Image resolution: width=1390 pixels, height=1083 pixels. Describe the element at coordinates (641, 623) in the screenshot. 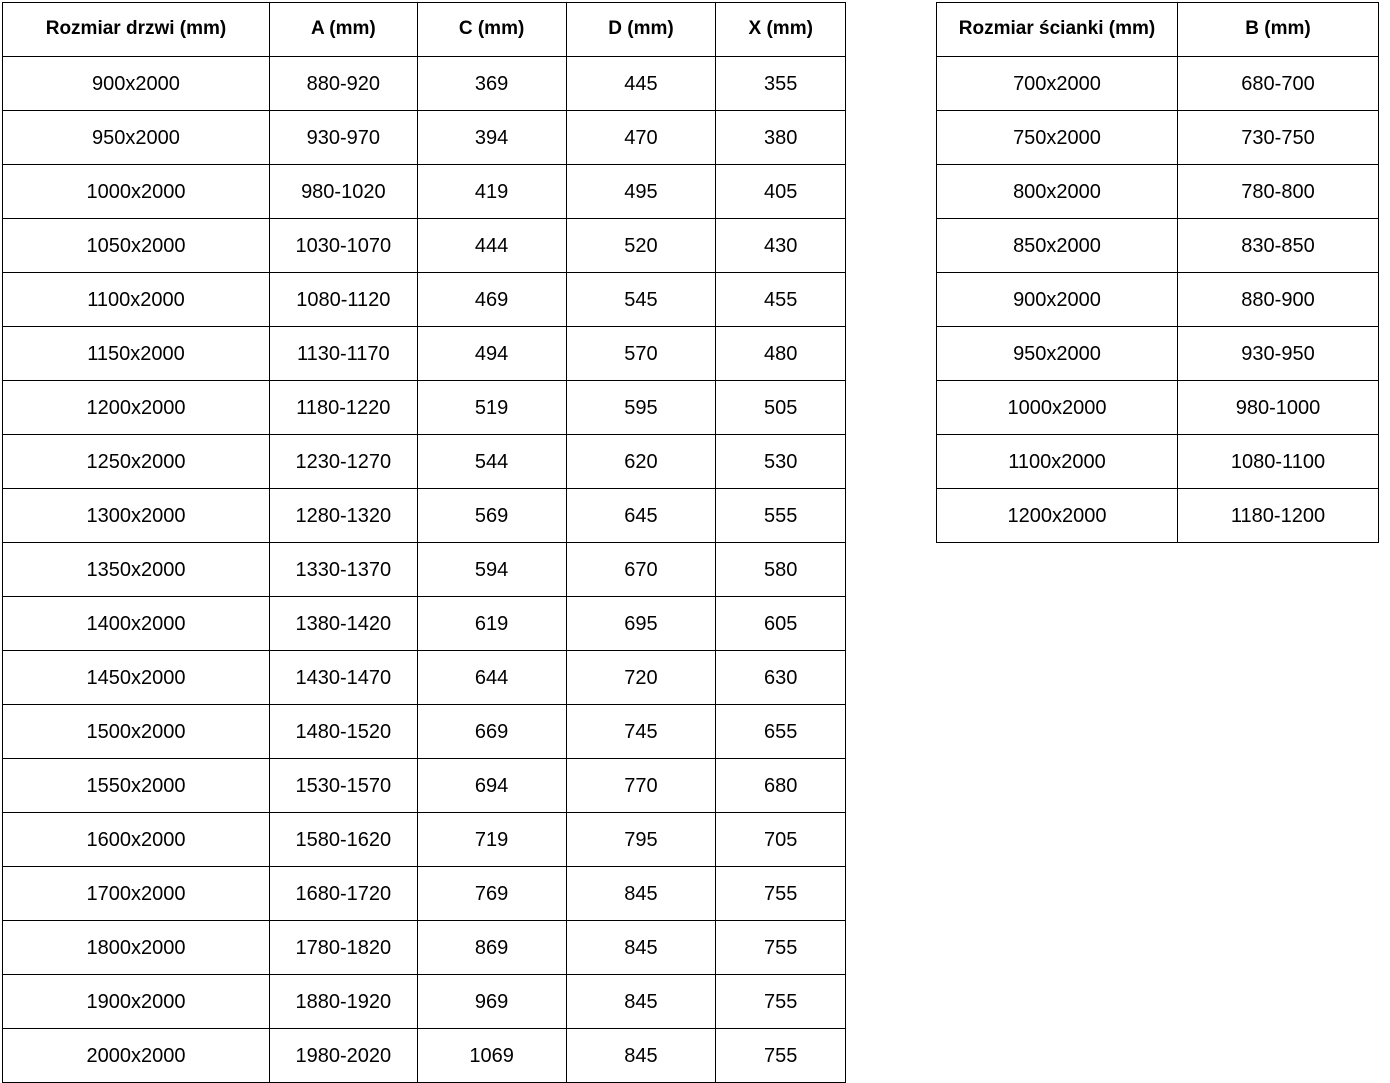

I see `cell-d: 695` at that location.